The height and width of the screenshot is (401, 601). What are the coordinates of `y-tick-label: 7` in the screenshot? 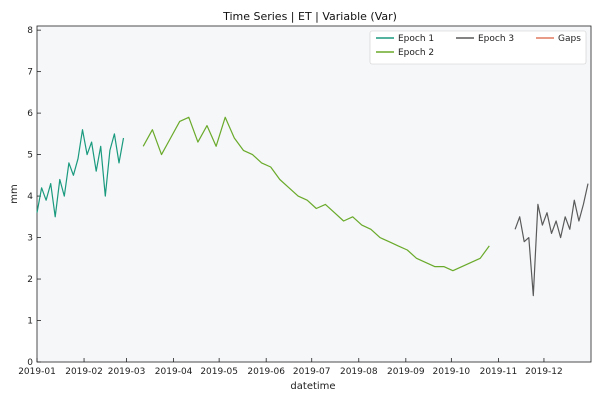 It's located at (30, 73).